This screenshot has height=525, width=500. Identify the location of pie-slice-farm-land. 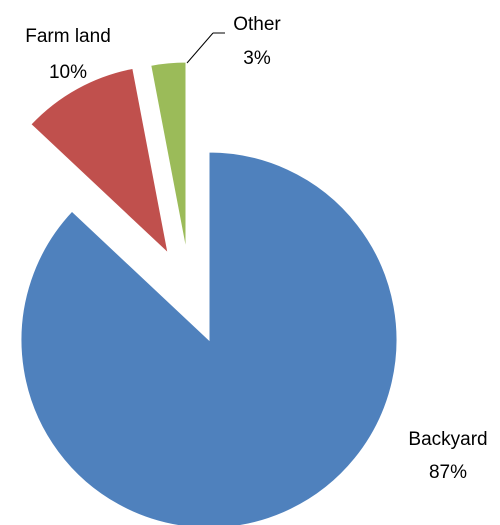
(99, 161).